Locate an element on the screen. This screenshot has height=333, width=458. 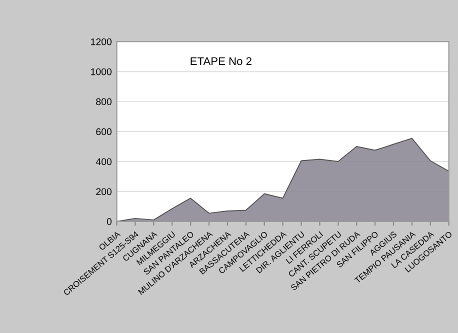
y-tick-label: 200 is located at coordinates (104, 192).